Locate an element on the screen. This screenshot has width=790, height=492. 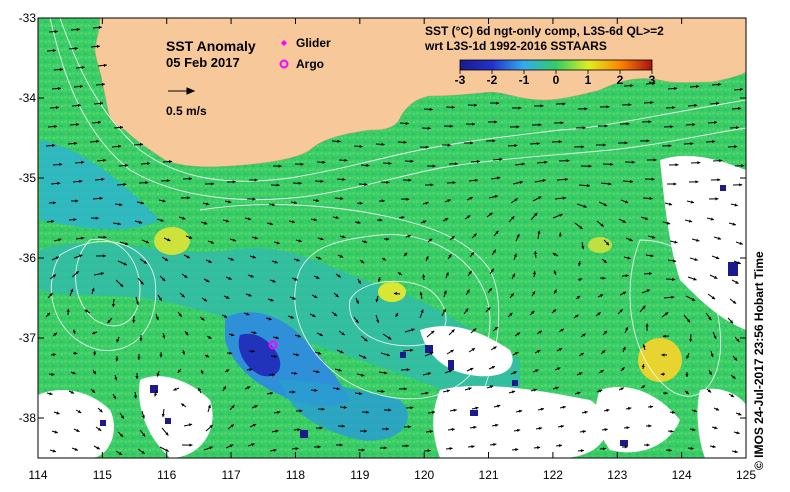
credit-text: © IMOS 24-Jul-2017 23:56 Hobart Time is located at coordinates (759, 360).